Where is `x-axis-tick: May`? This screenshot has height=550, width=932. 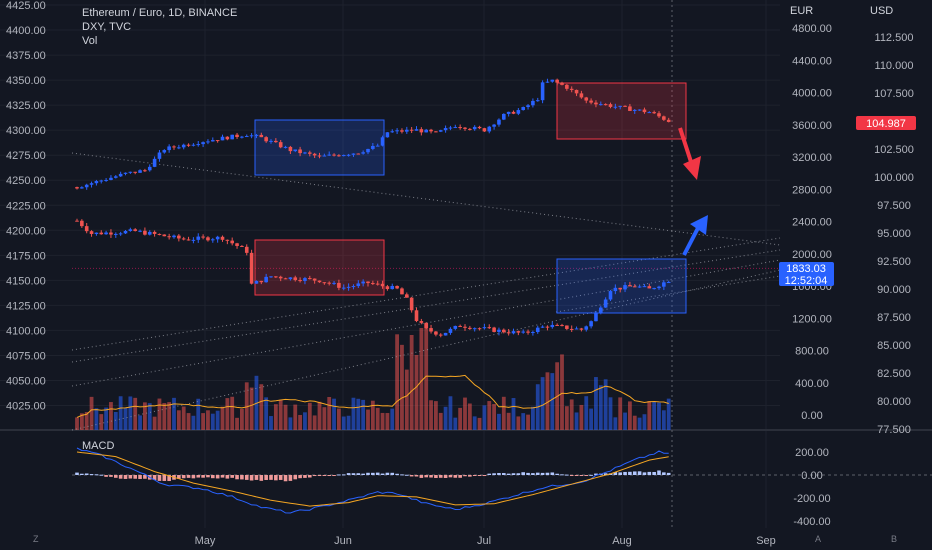
x-axis-tick: May is located at coordinates (205, 541).